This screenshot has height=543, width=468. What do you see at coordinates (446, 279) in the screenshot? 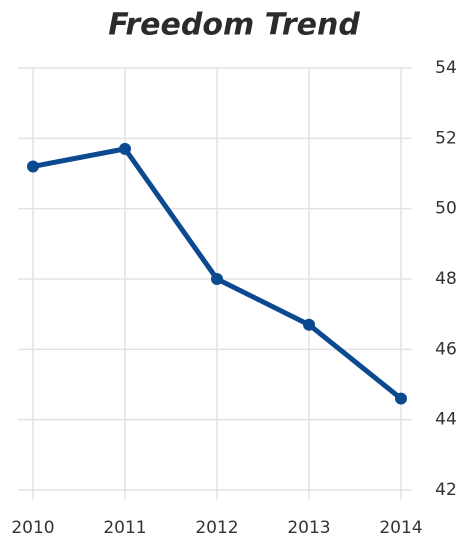
I see `y-tick-label: 48` at bounding box center [446, 279].